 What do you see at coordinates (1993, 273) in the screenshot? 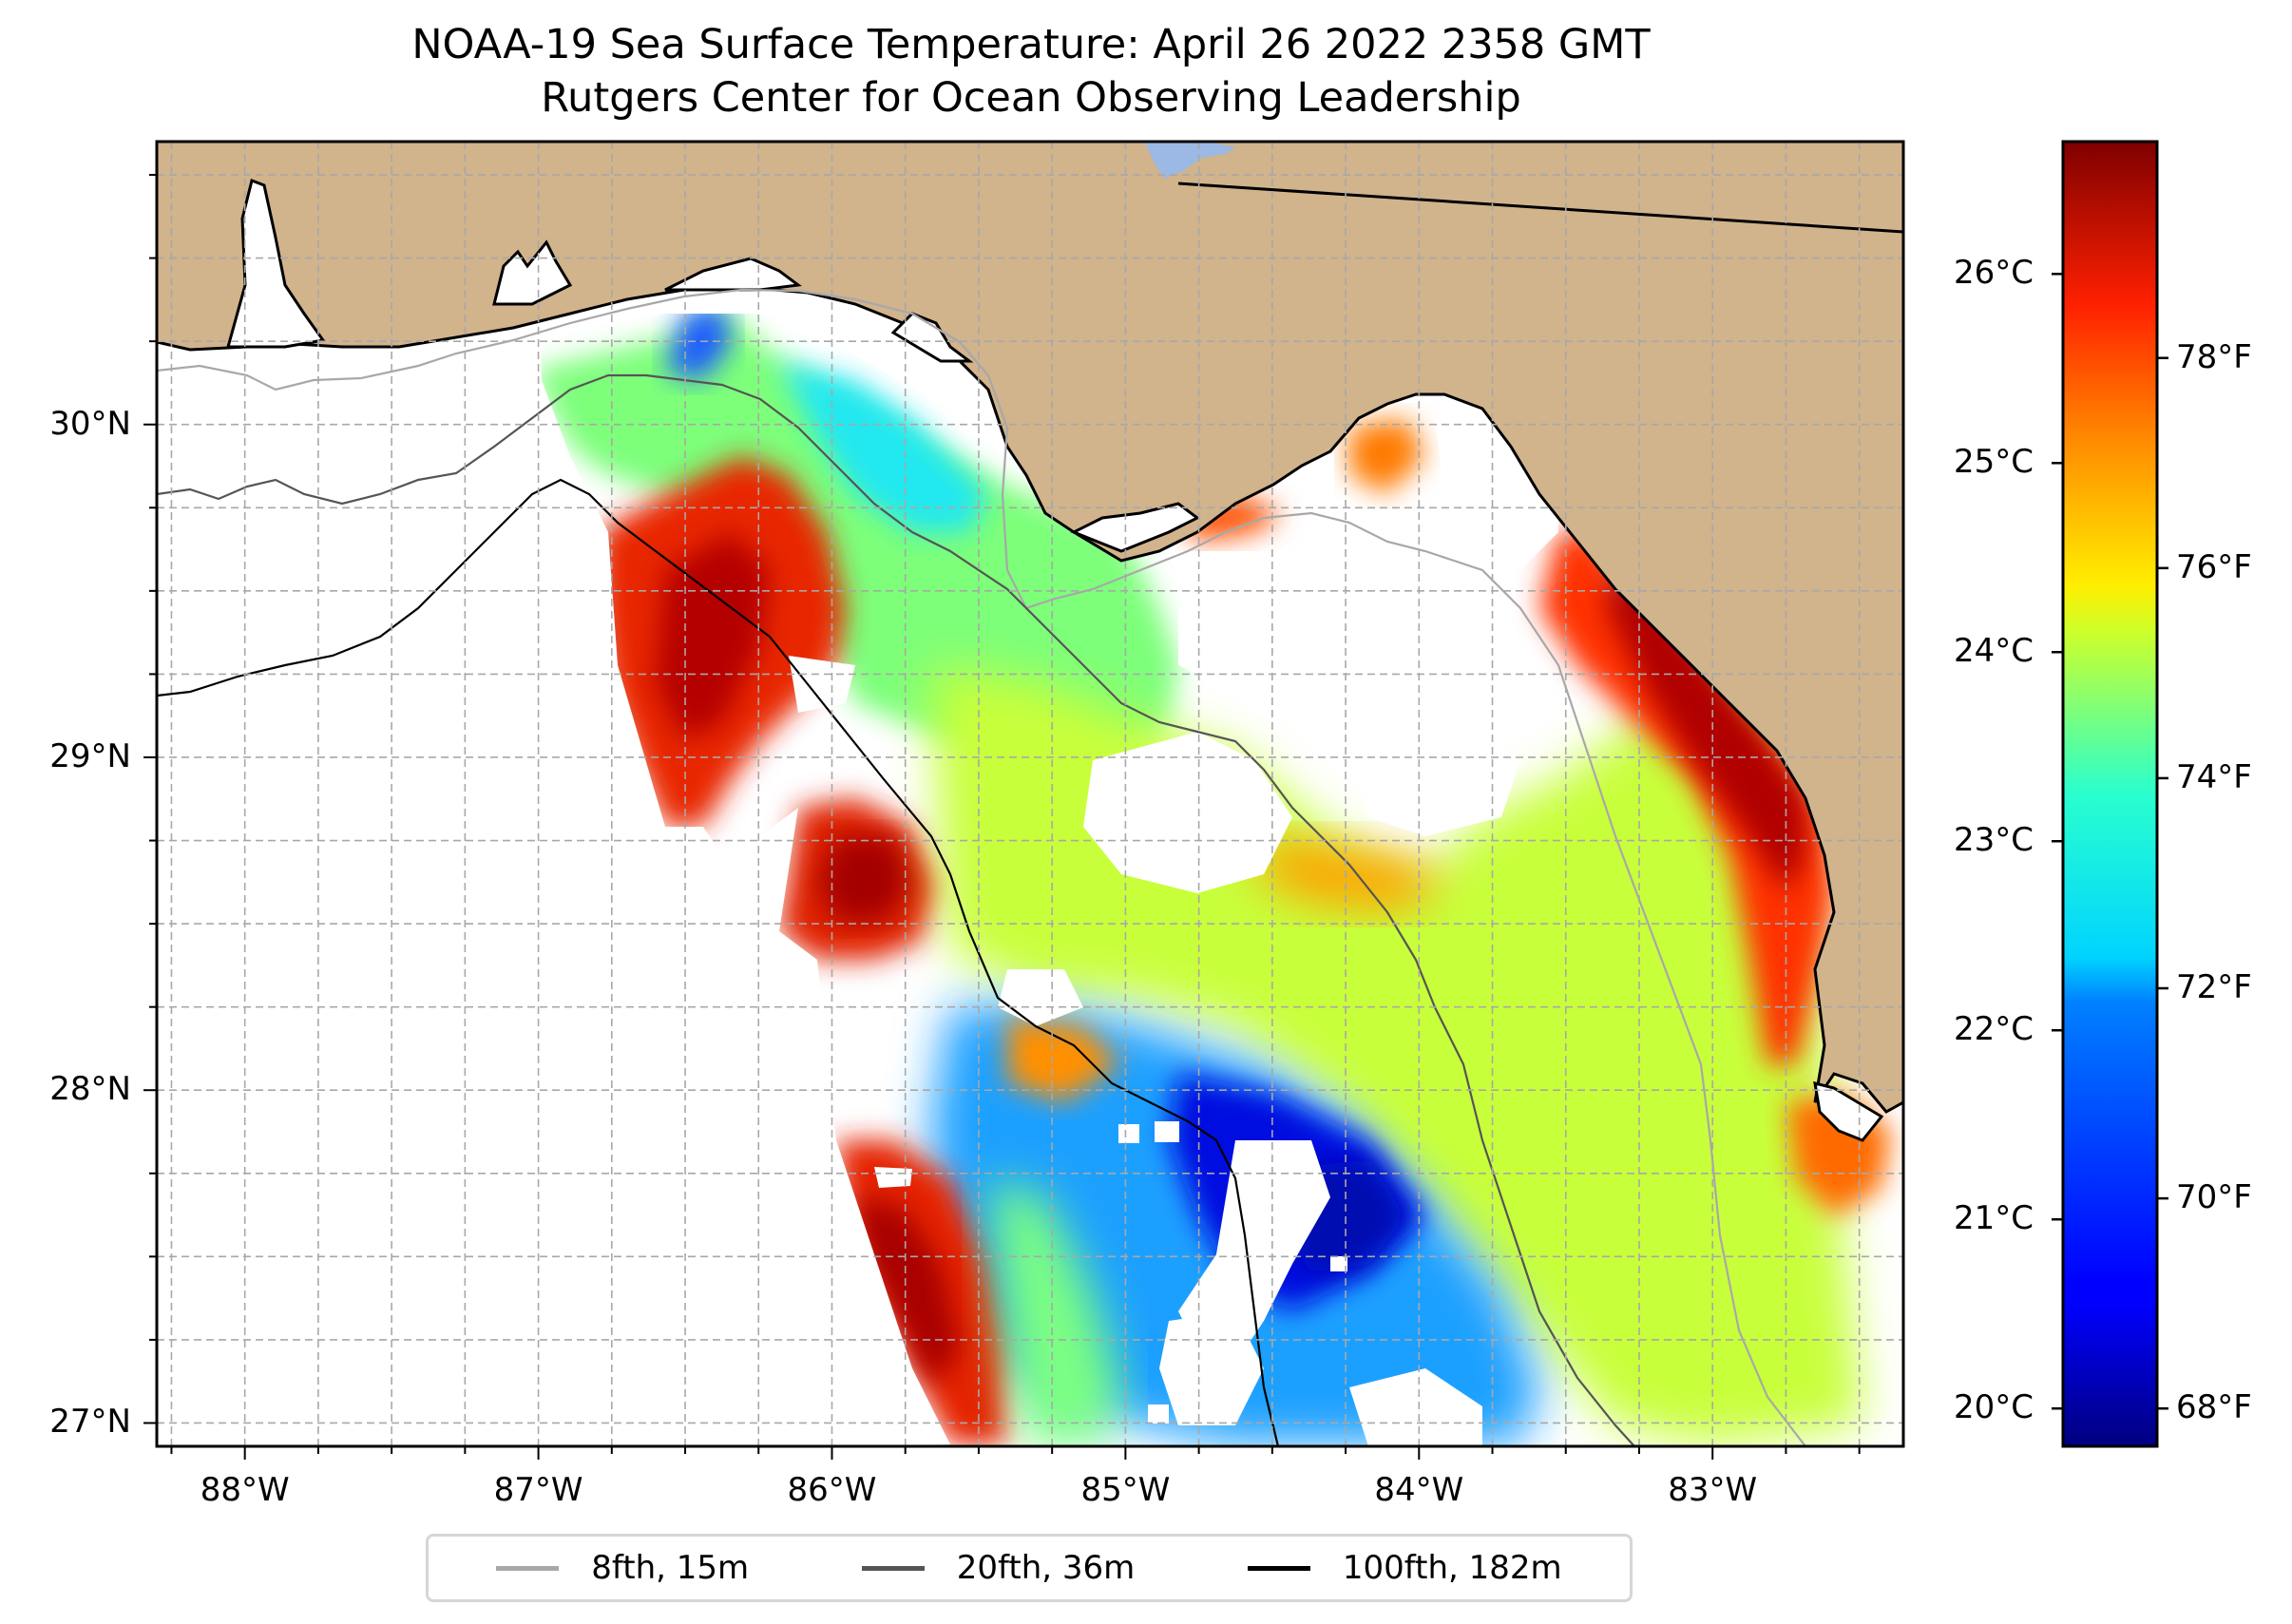
I see `colorbar-celsius-label: 26°C` at bounding box center [1993, 273].